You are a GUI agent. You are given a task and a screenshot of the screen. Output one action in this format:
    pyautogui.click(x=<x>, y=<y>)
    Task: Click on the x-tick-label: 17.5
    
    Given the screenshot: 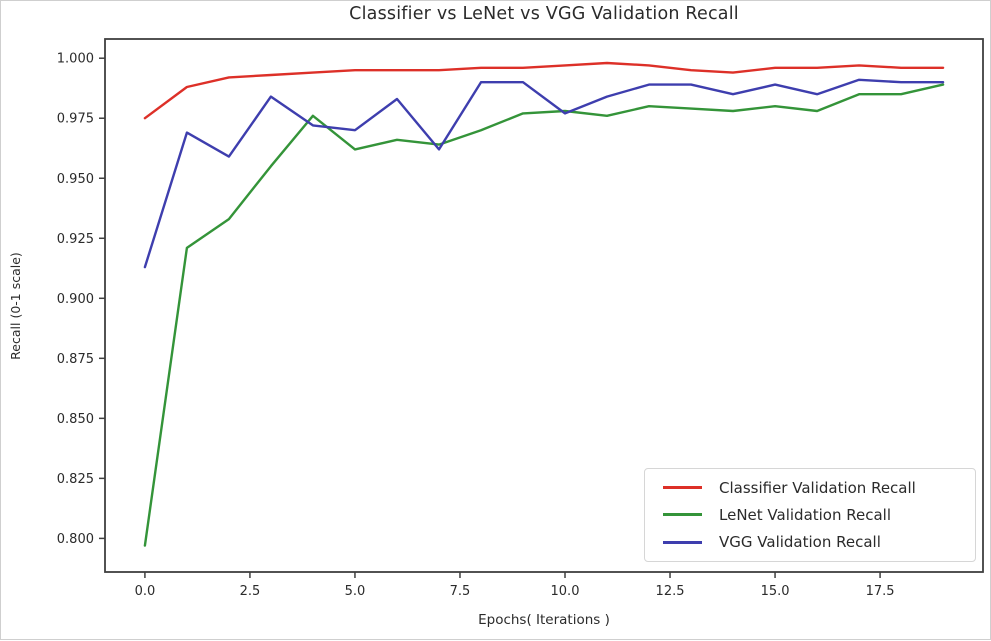 What is the action you would take?
    pyautogui.click(x=880, y=591)
    